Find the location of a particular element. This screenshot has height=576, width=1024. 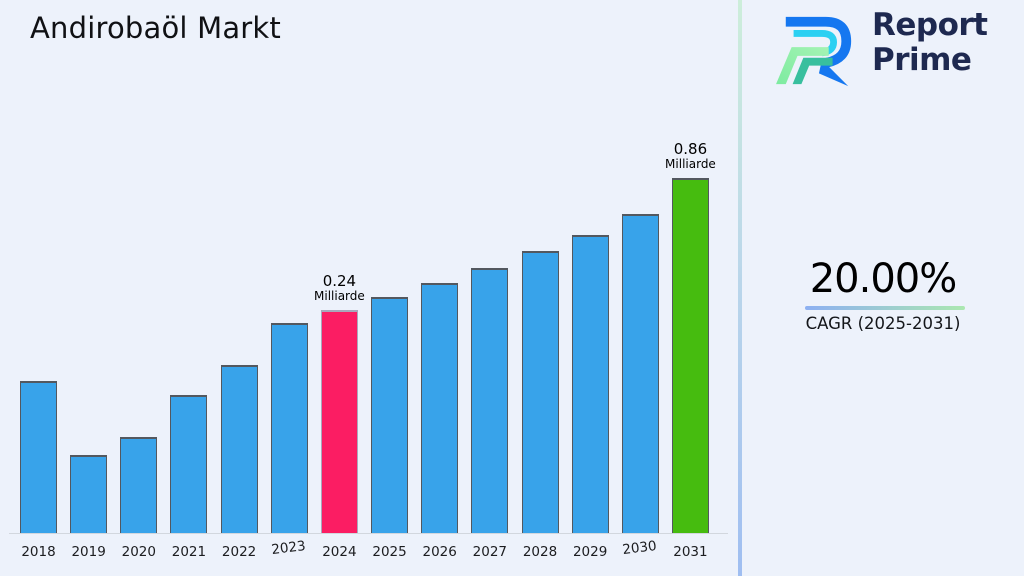

x-tick-2018: 2018 is located at coordinates (38, 552).